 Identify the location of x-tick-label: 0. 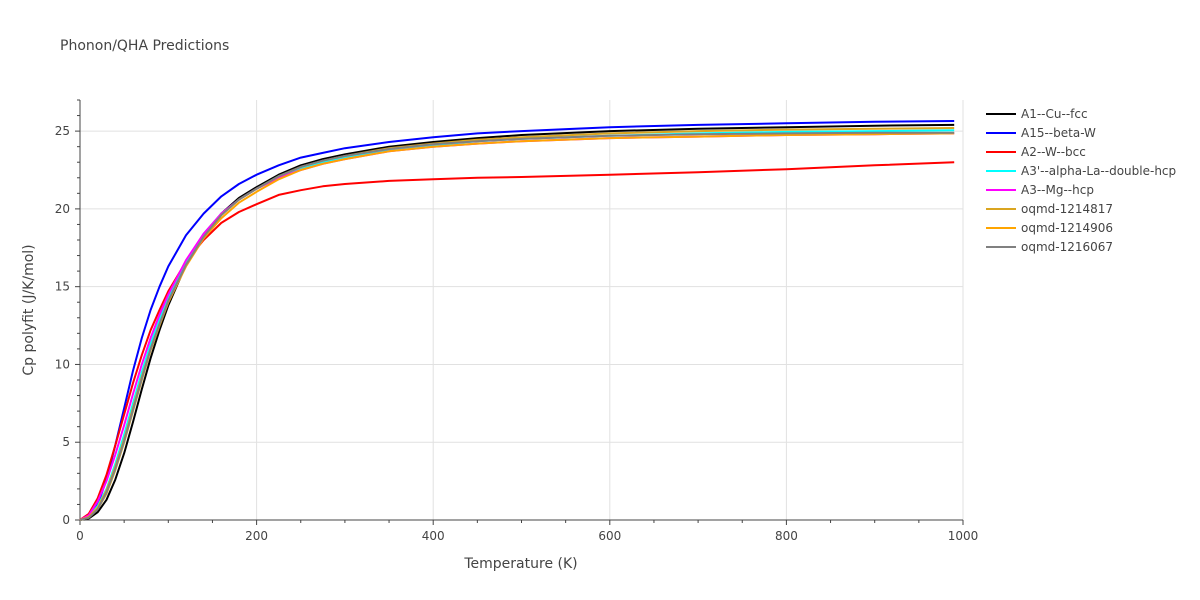
(80, 536).